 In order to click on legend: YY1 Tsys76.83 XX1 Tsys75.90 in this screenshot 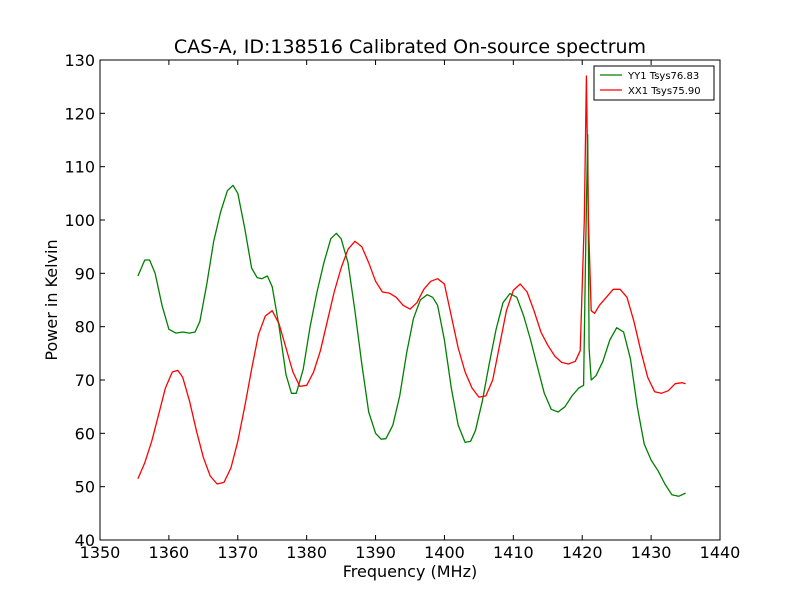, I will do `click(654, 83)`.